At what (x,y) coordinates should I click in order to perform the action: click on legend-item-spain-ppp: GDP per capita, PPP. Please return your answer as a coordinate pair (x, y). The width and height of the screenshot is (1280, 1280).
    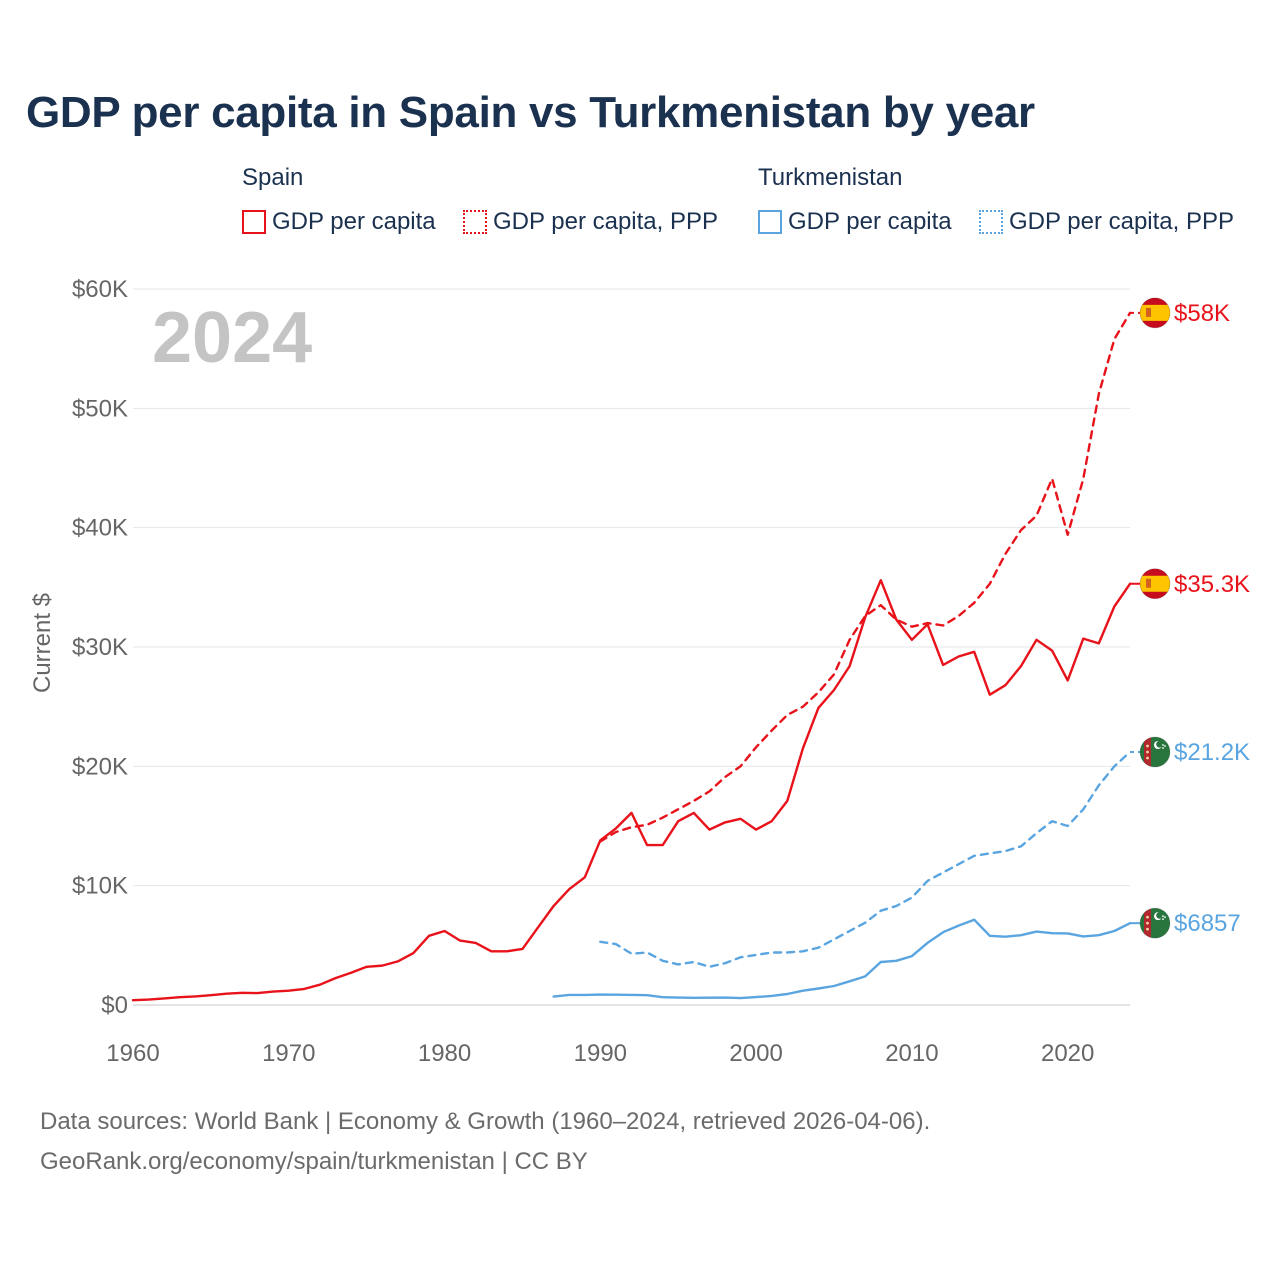
    Looking at the image, I should click on (590, 222).